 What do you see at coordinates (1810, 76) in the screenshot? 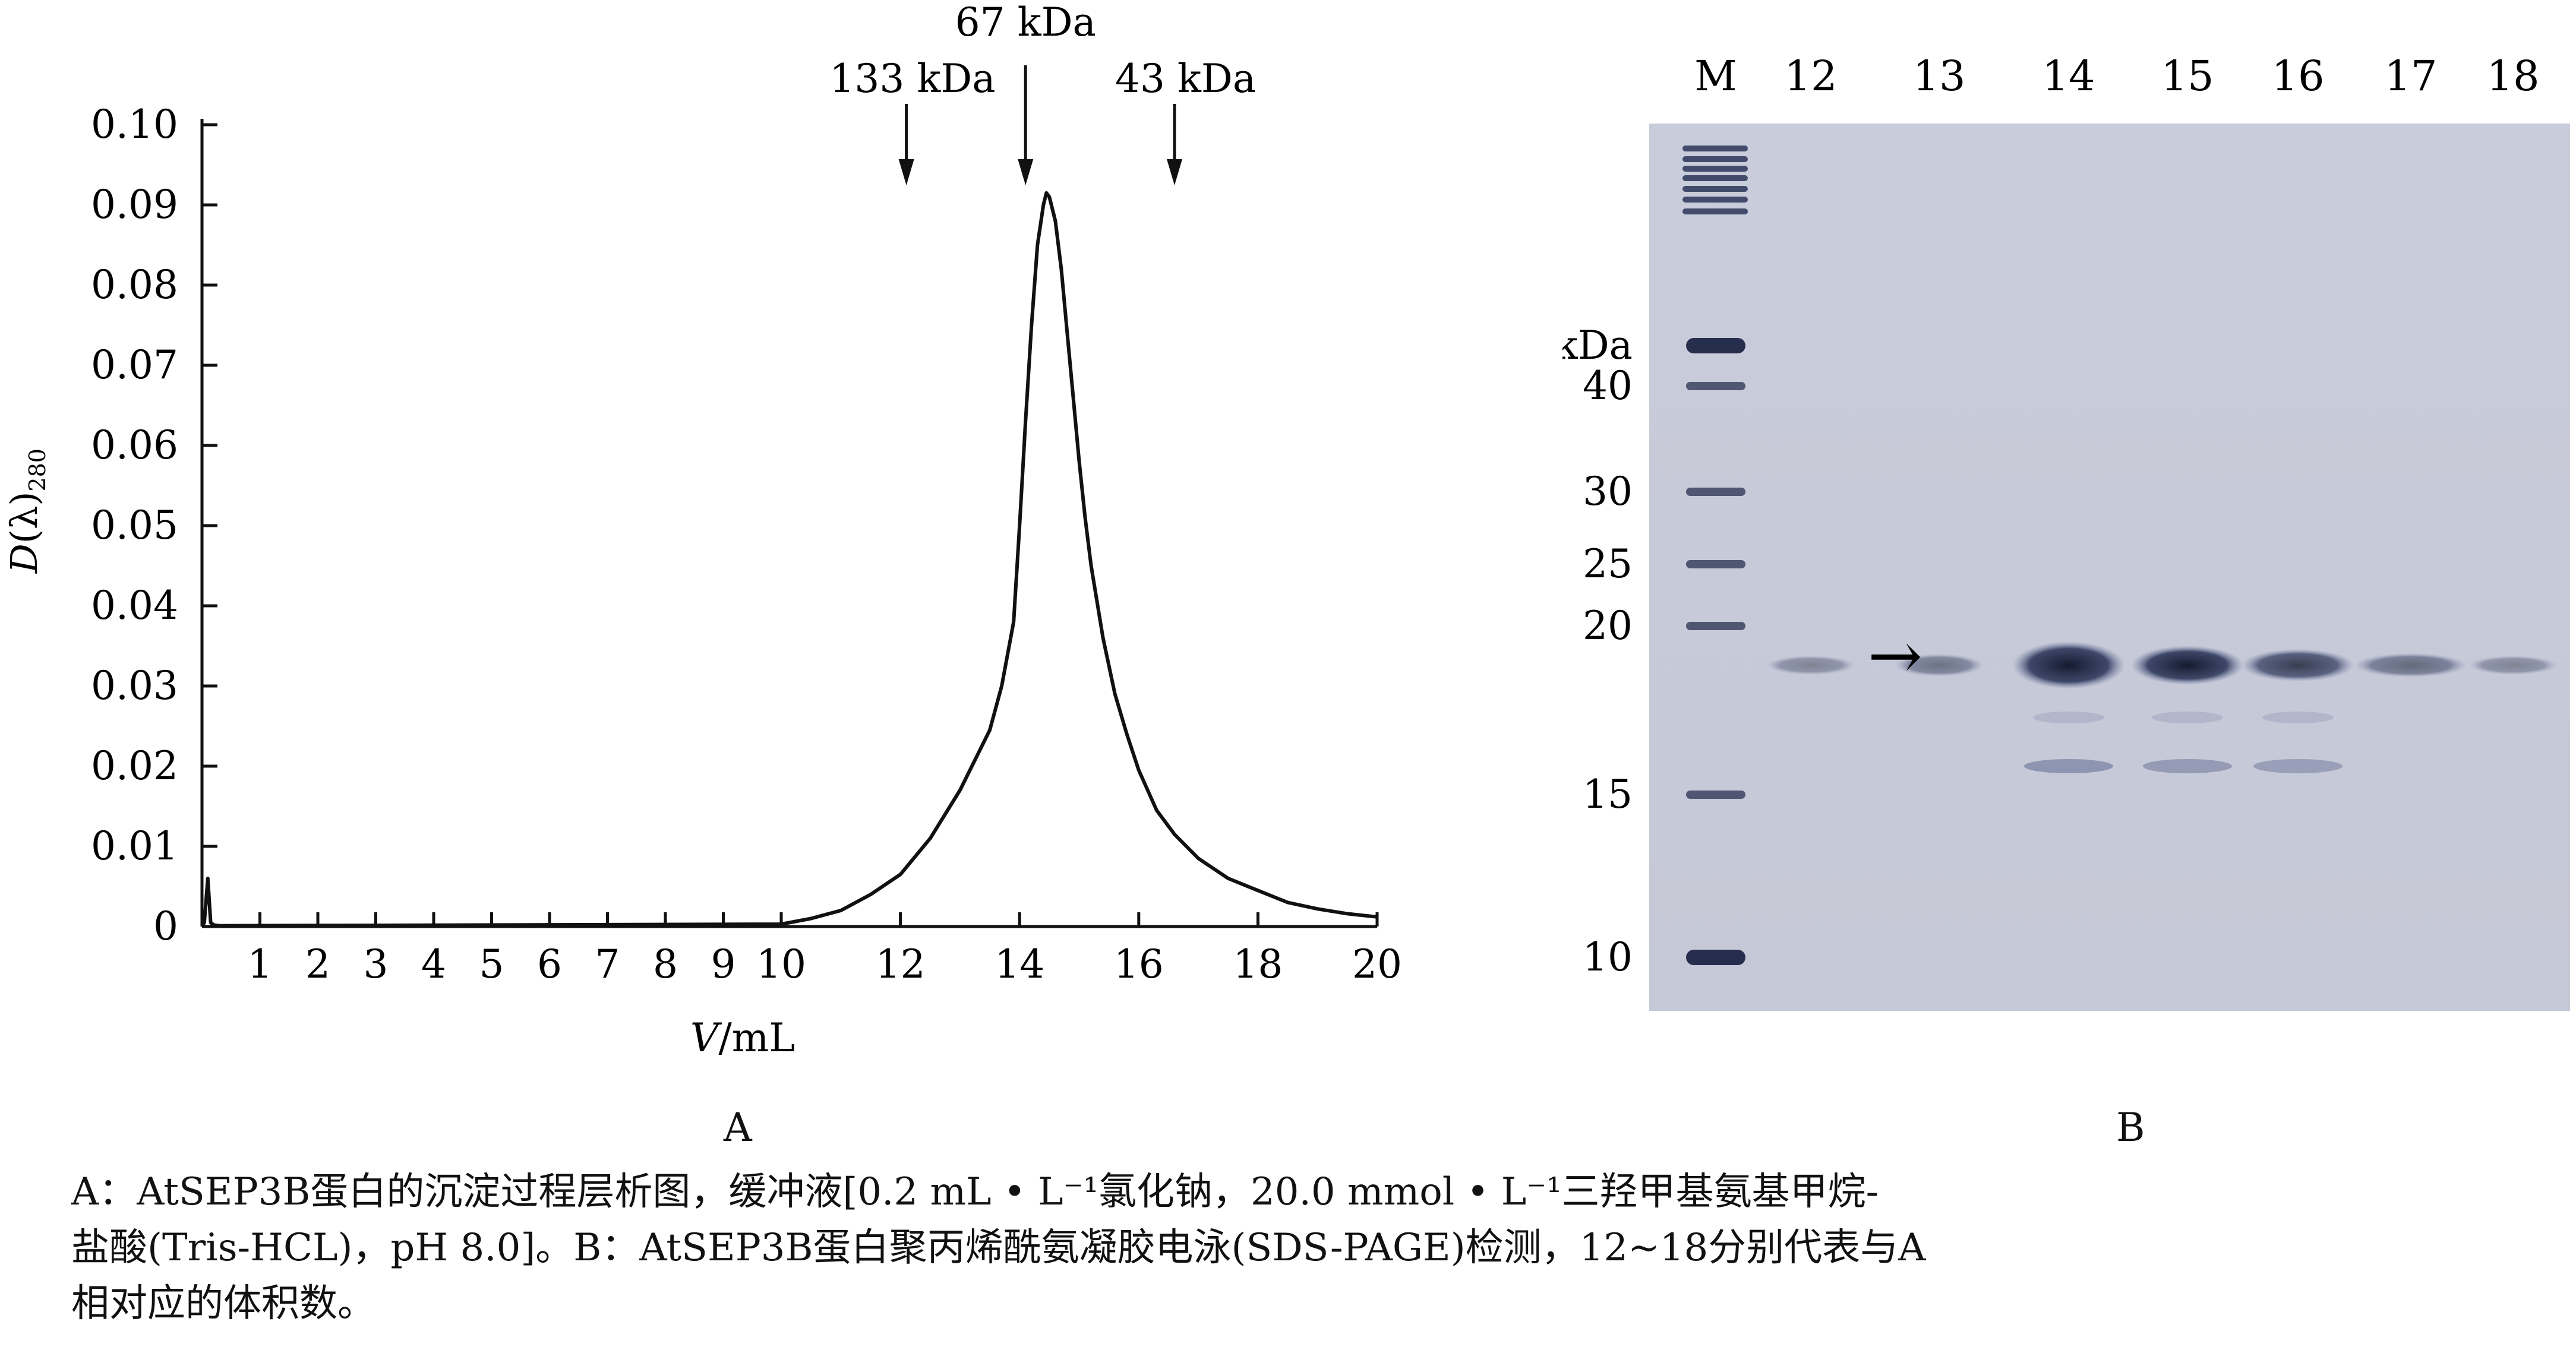
I see `lane-label: 12` at bounding box center [1810, 76].